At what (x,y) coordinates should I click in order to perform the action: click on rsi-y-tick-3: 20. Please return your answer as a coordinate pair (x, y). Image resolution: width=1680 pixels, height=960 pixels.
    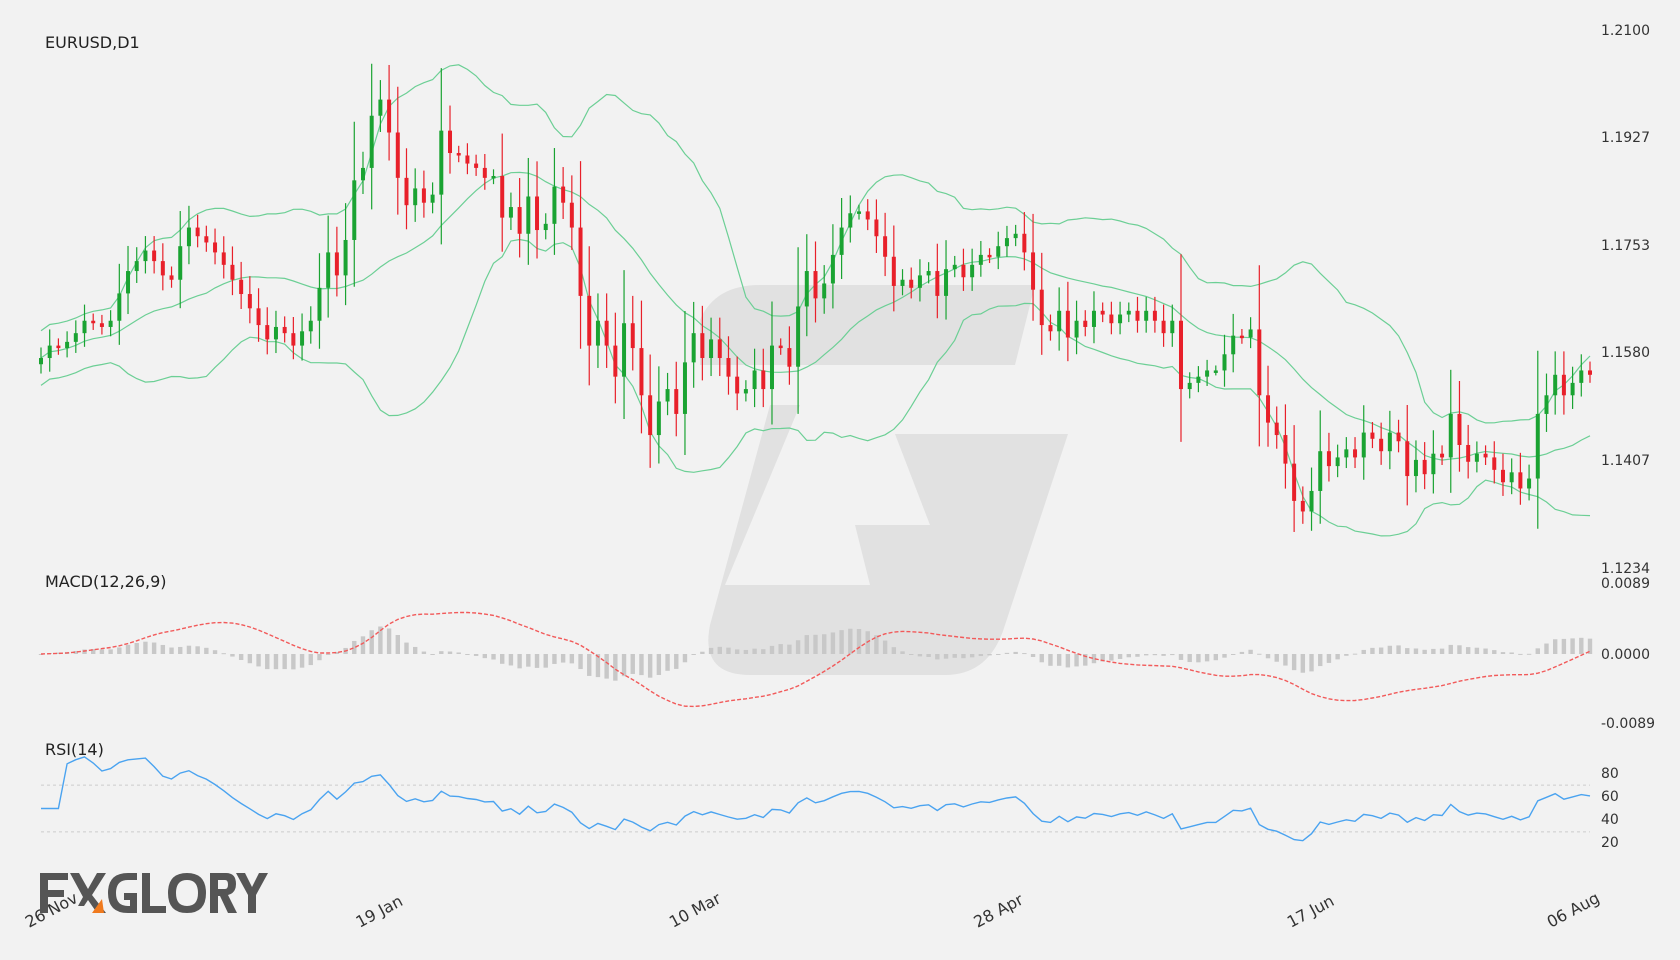
    Looking at the image, I should click on (1610, 843).